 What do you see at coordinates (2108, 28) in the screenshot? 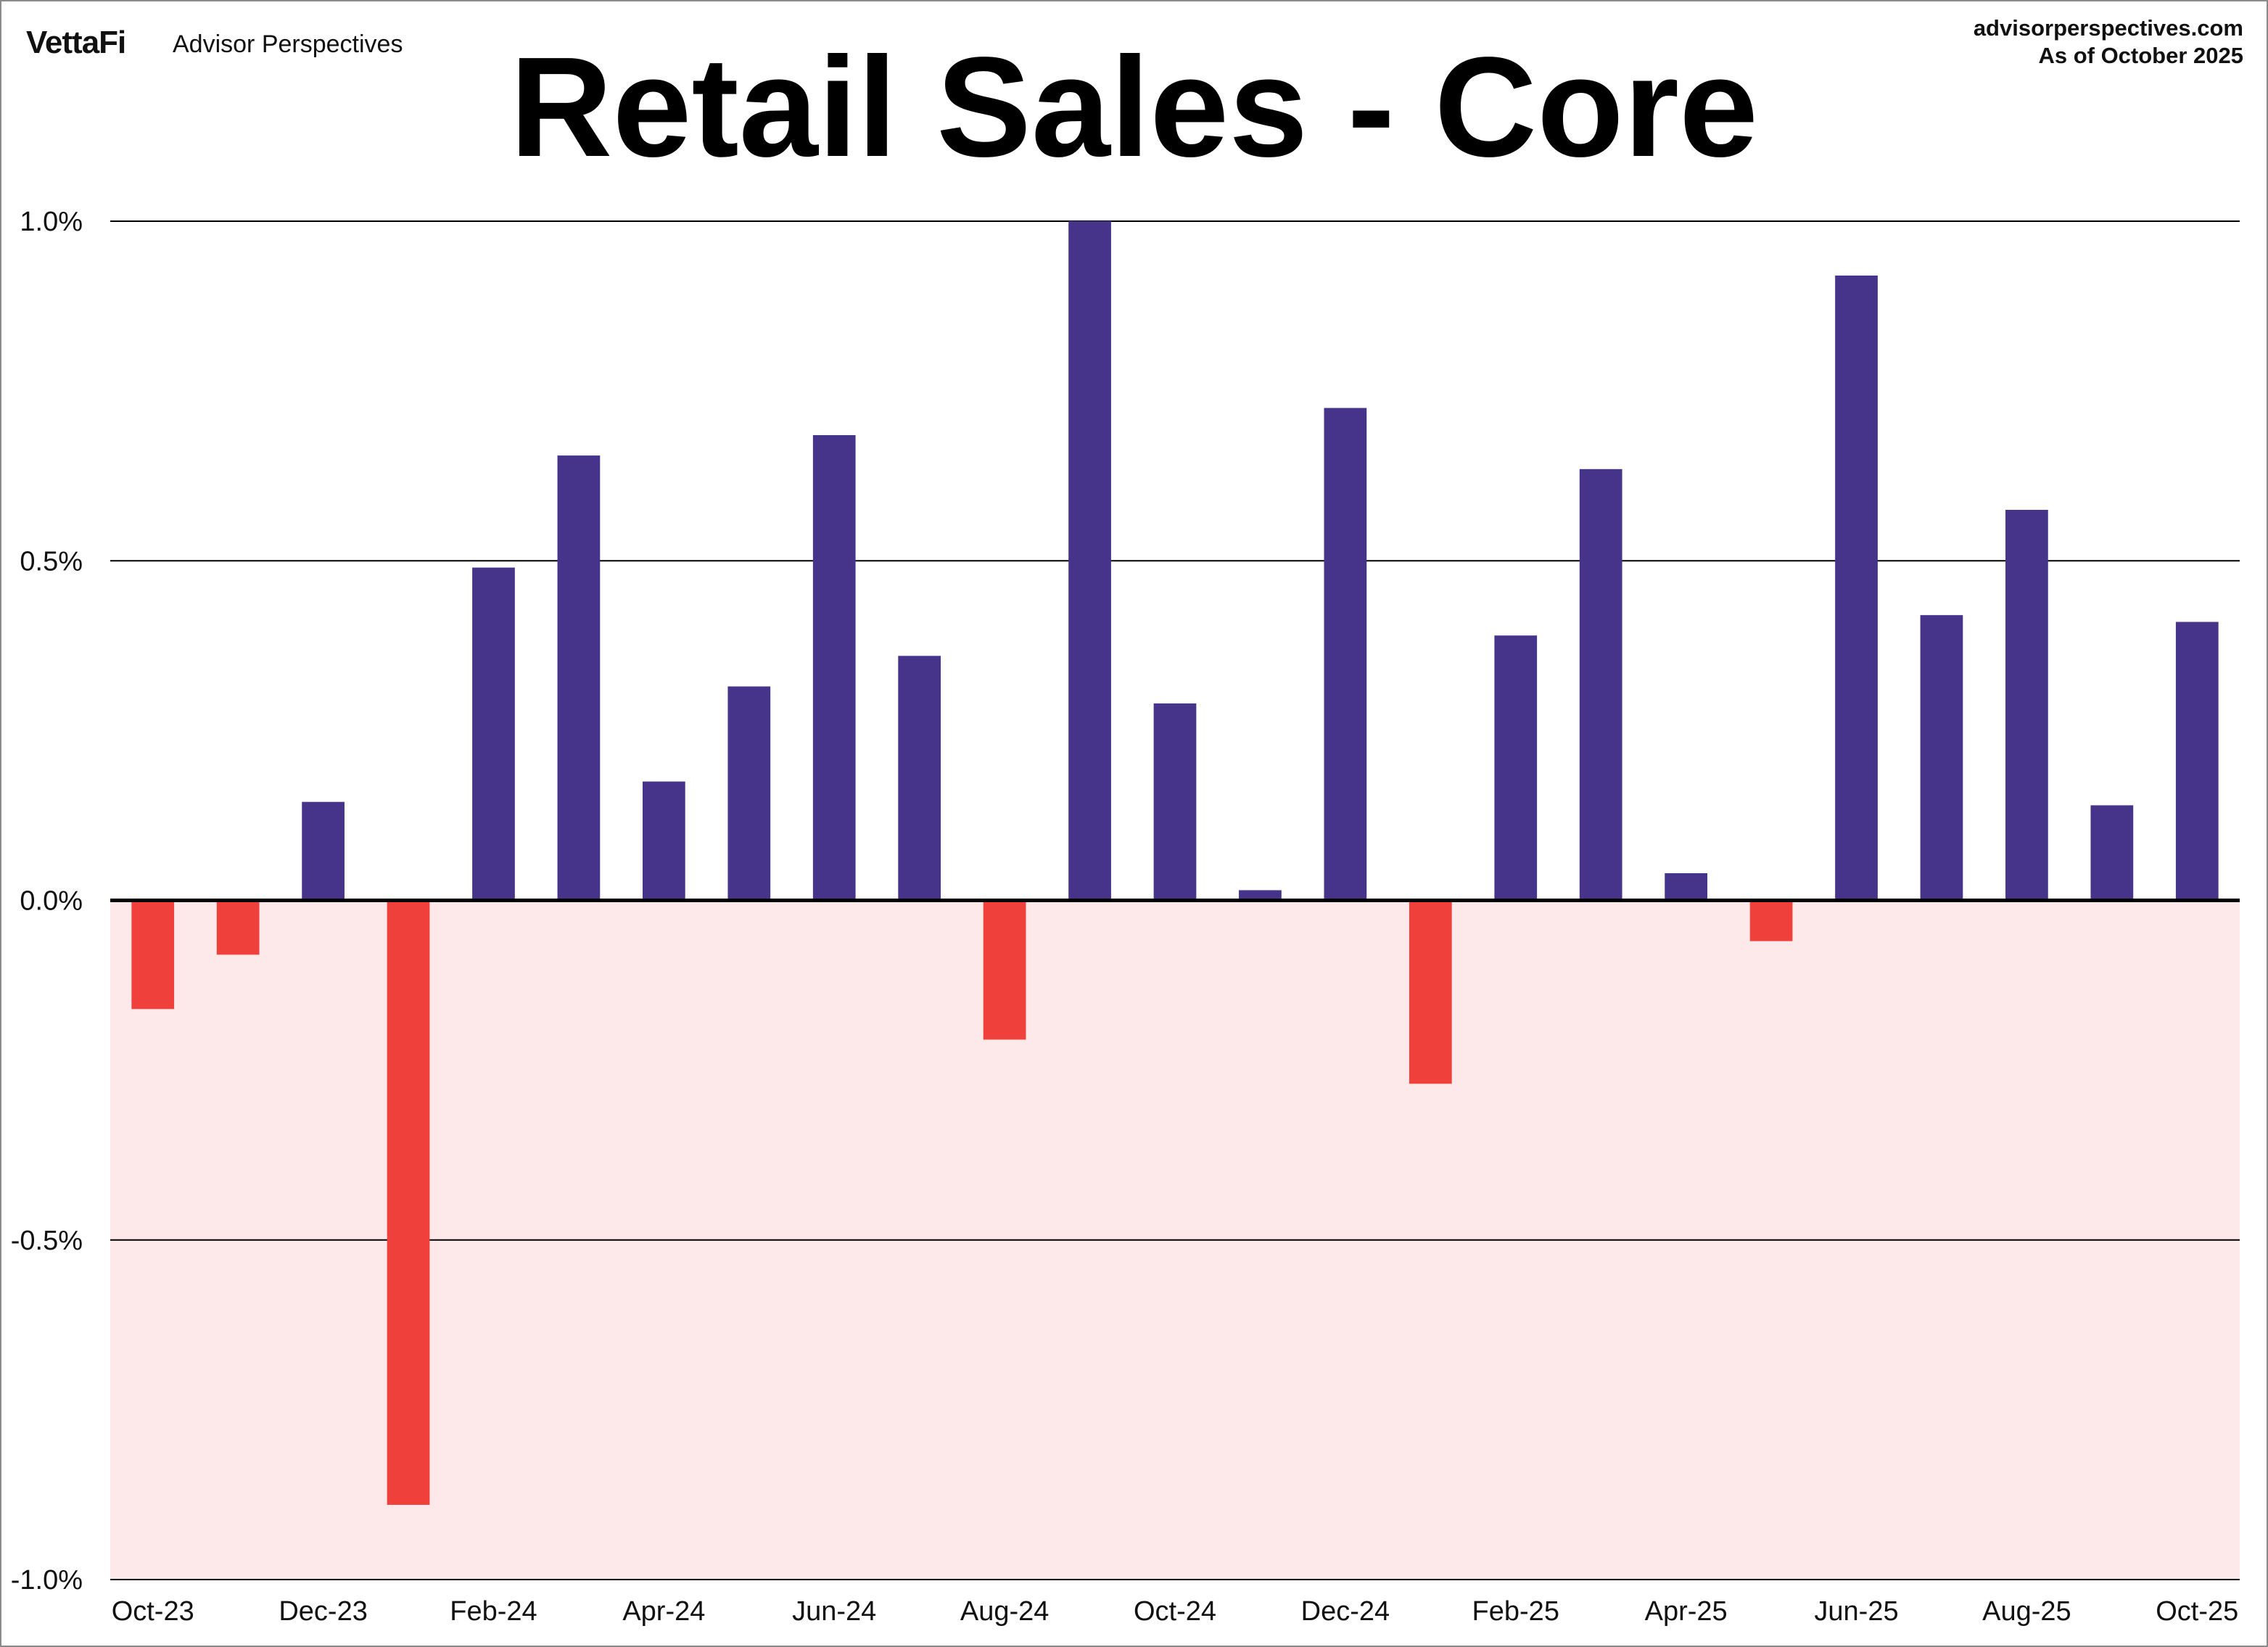
I see `source-url: advisorperspectives.com` at bounding box center [2108, 28].